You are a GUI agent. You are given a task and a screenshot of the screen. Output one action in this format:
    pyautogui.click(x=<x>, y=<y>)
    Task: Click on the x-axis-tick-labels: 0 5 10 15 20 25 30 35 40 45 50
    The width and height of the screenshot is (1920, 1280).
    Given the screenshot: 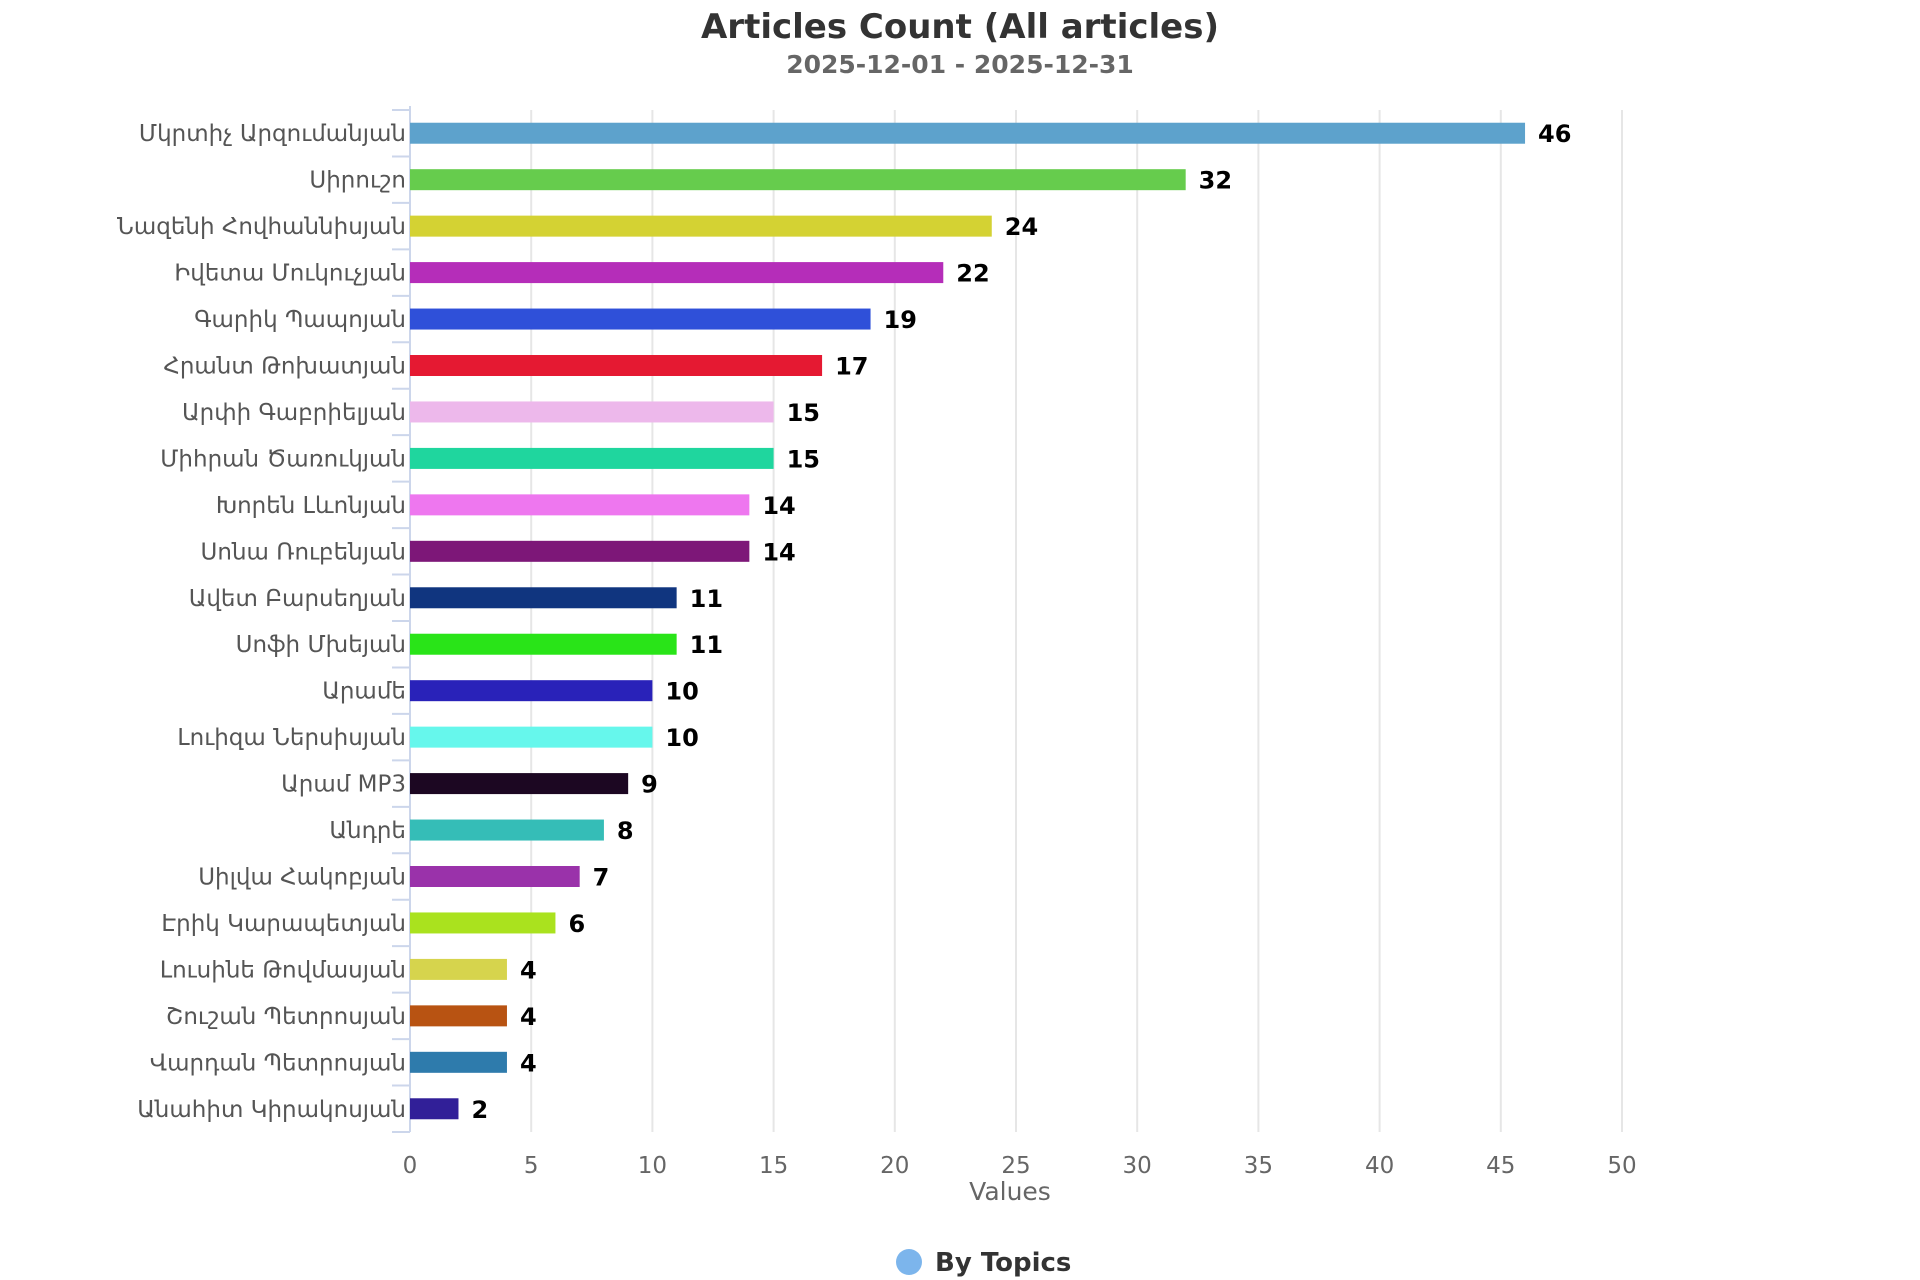 What is the action you would take?
    pyautogui.click(x=1020, y=1166)
    